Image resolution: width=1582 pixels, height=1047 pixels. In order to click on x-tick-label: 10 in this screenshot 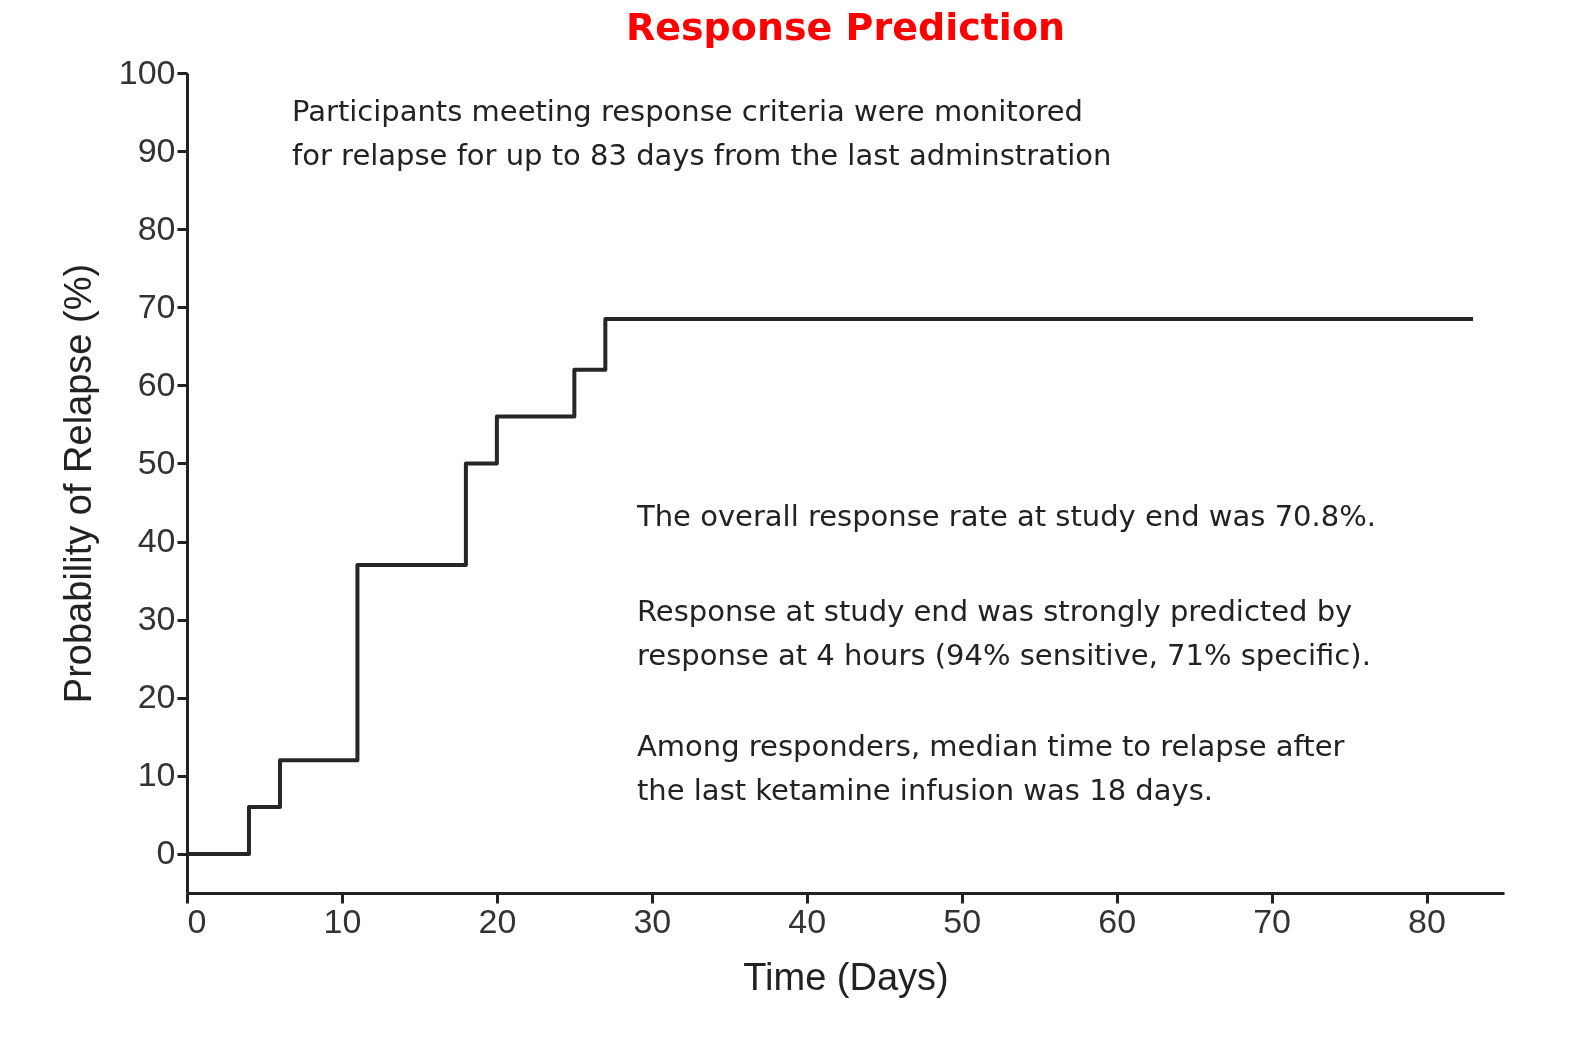, I will do `click(342, 920)`.